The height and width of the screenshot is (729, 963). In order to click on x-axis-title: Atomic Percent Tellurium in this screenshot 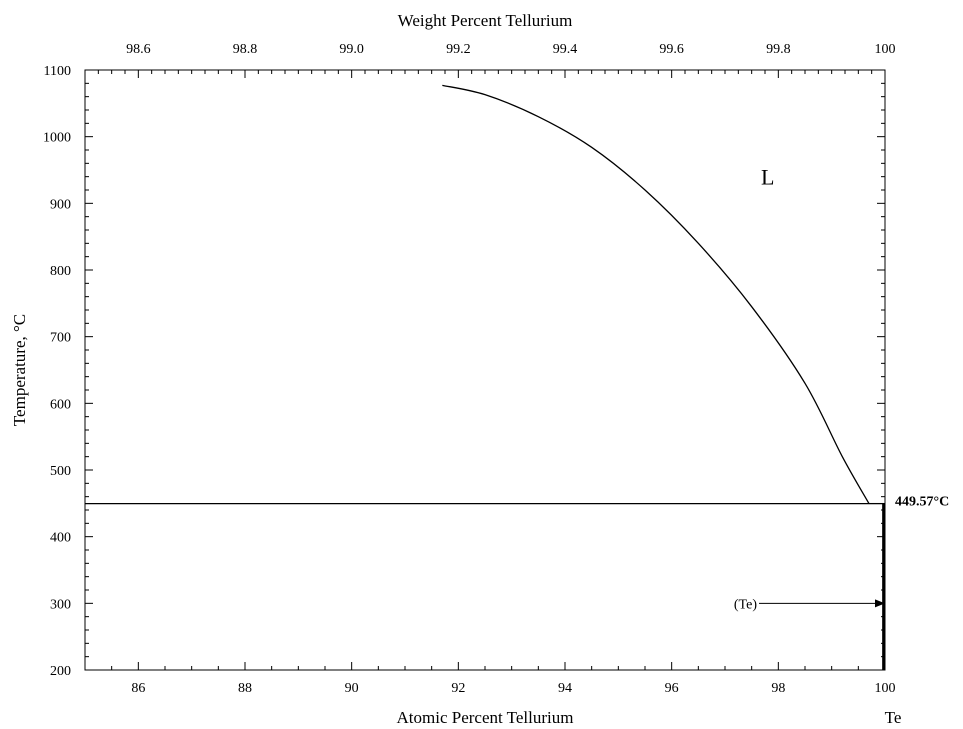, I will do `click(485, 717)`.